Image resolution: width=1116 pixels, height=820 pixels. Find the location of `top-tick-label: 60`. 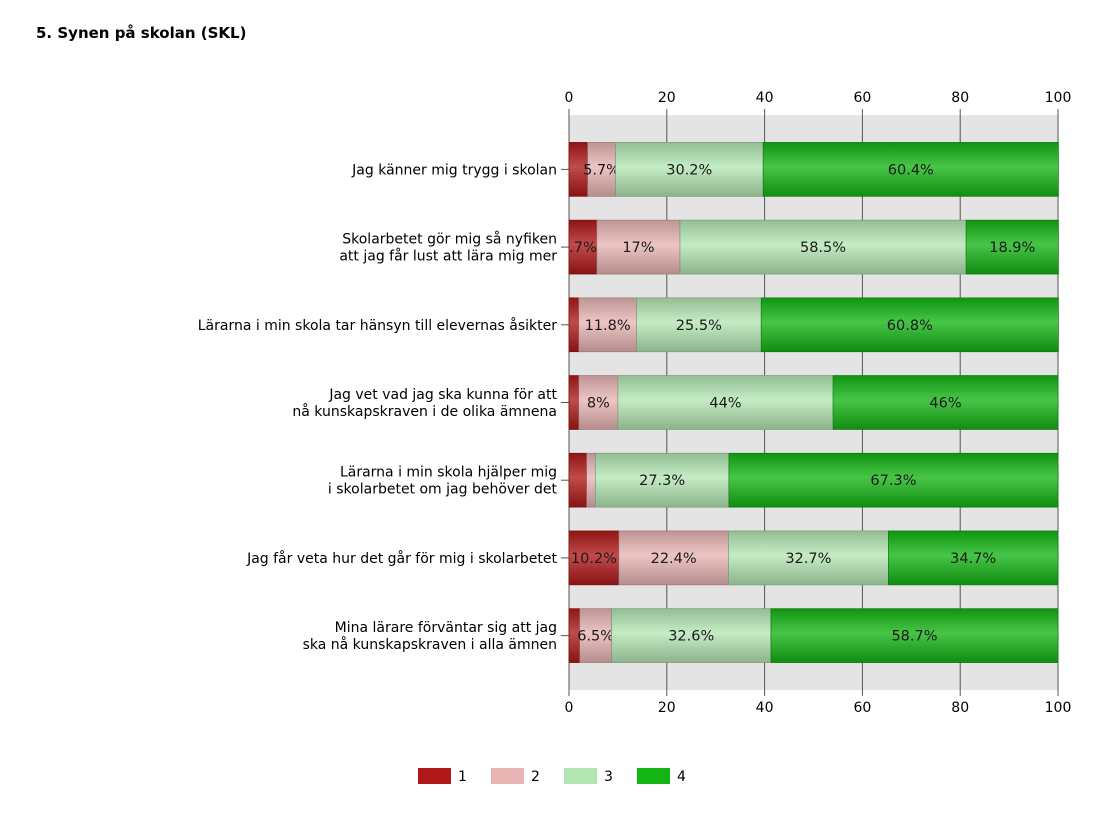

top-tick-label: 60 is located at coordinates (862, 98).